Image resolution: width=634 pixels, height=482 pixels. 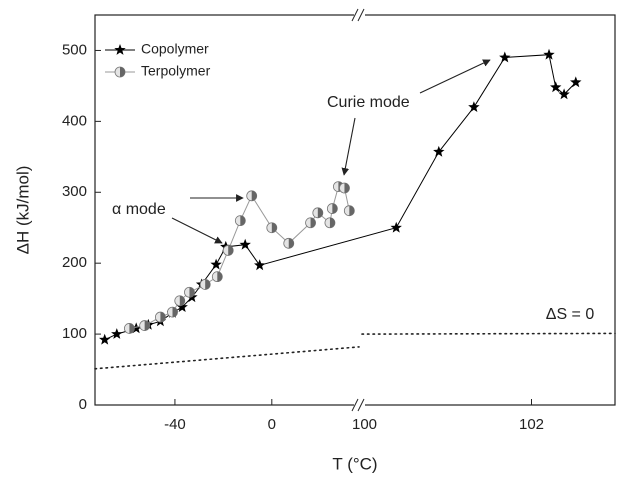 What do you see at coordinates (354, 463) in the screenshot?
I see `x-axis-label: T (°C)` at bounding box center [354, 463].